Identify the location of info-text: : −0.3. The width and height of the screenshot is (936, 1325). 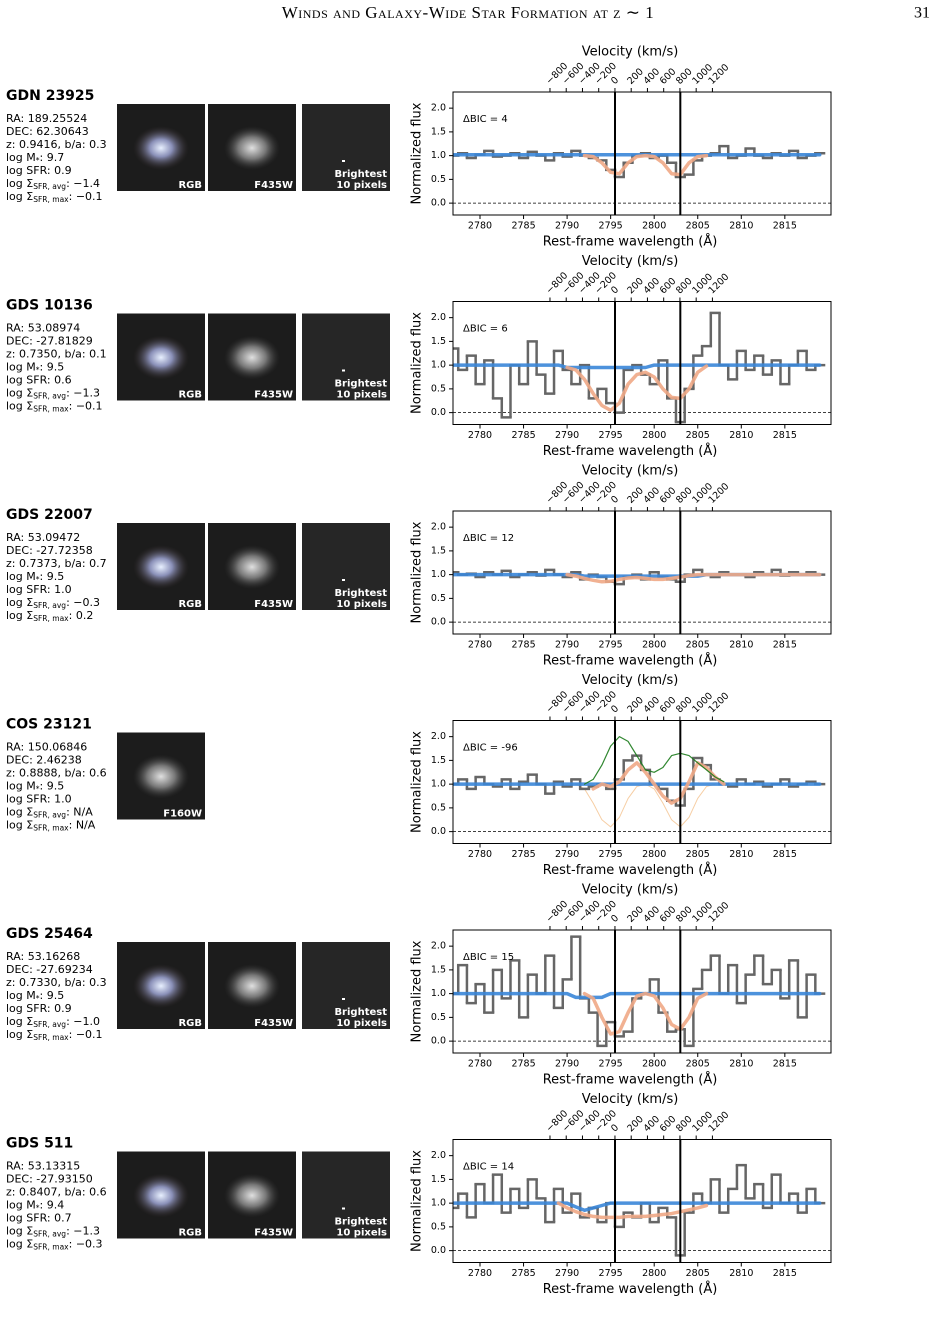
(83, 602).